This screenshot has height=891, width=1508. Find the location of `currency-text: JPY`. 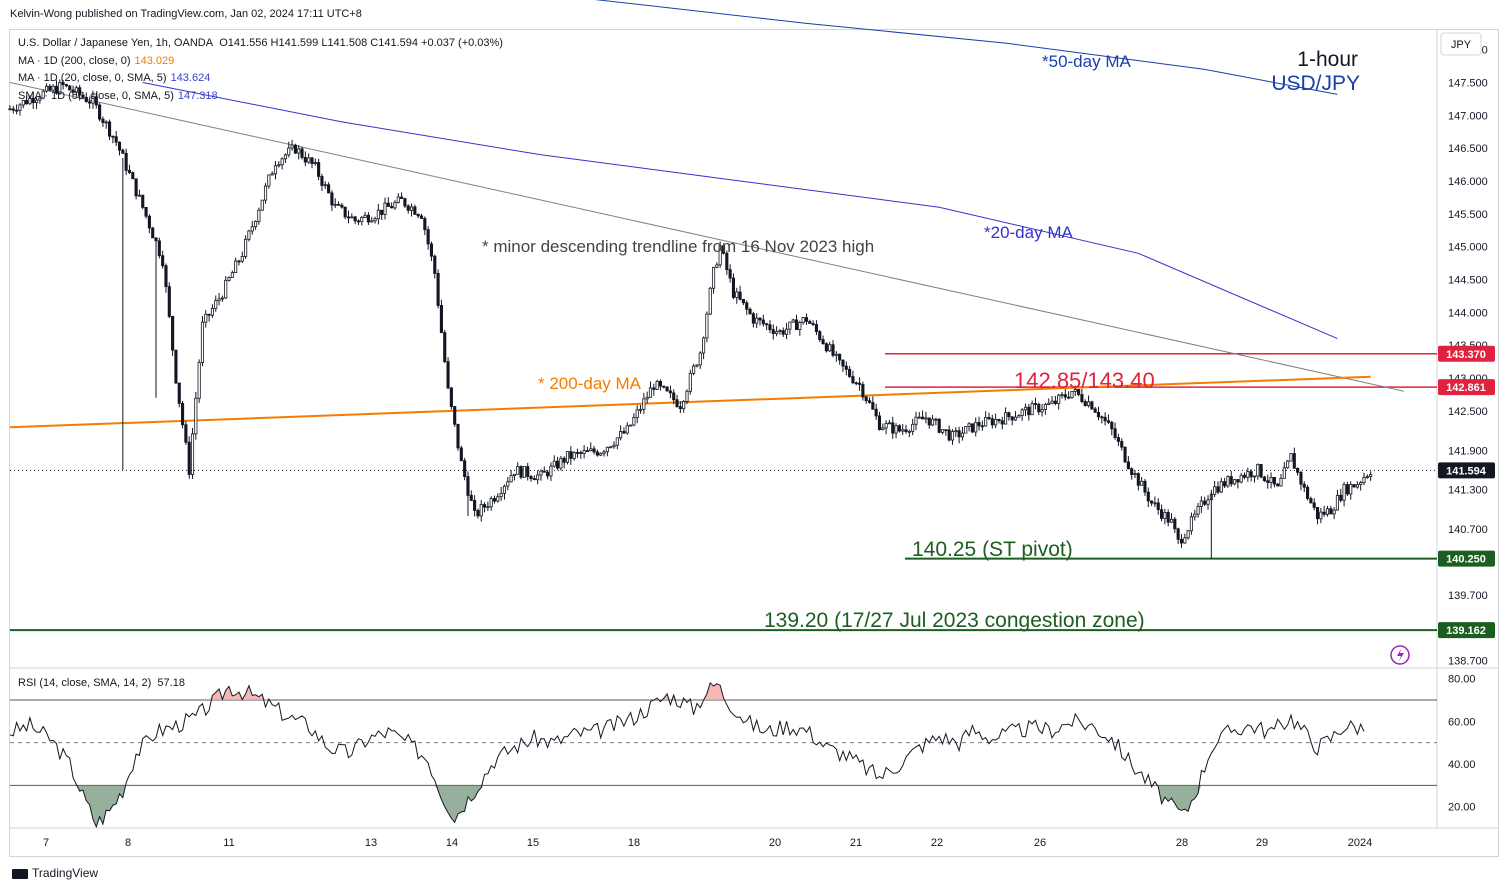

currency-text: JPY is located at coordinates (1461, 45).